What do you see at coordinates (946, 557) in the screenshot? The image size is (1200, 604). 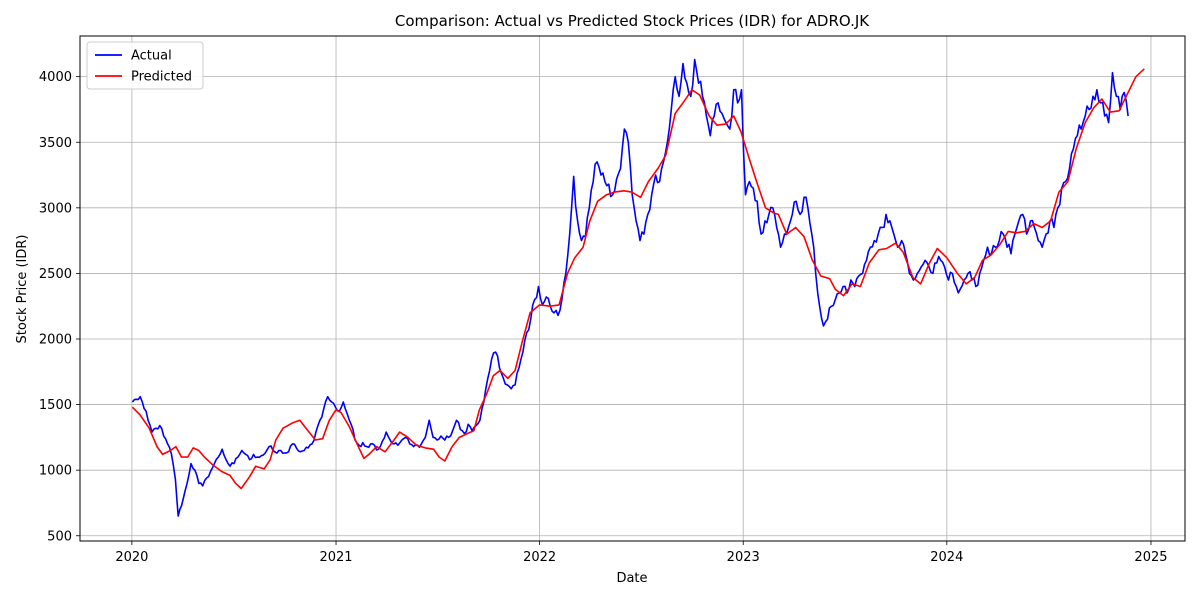 I see `x-tick-label: 2024` at bounding box center [946, 557].